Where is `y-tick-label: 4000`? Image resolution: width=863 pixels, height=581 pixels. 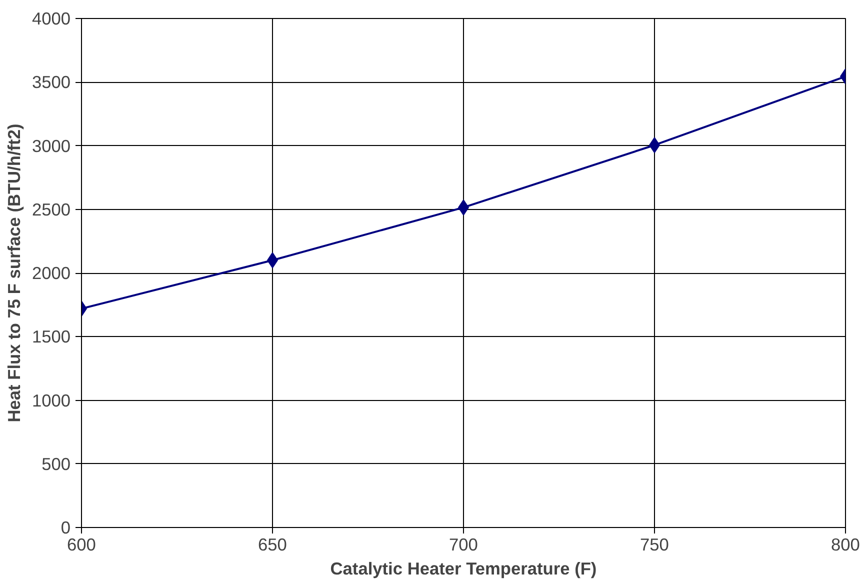 y-tick-label: 4000 is located at coordinates (51, 18).